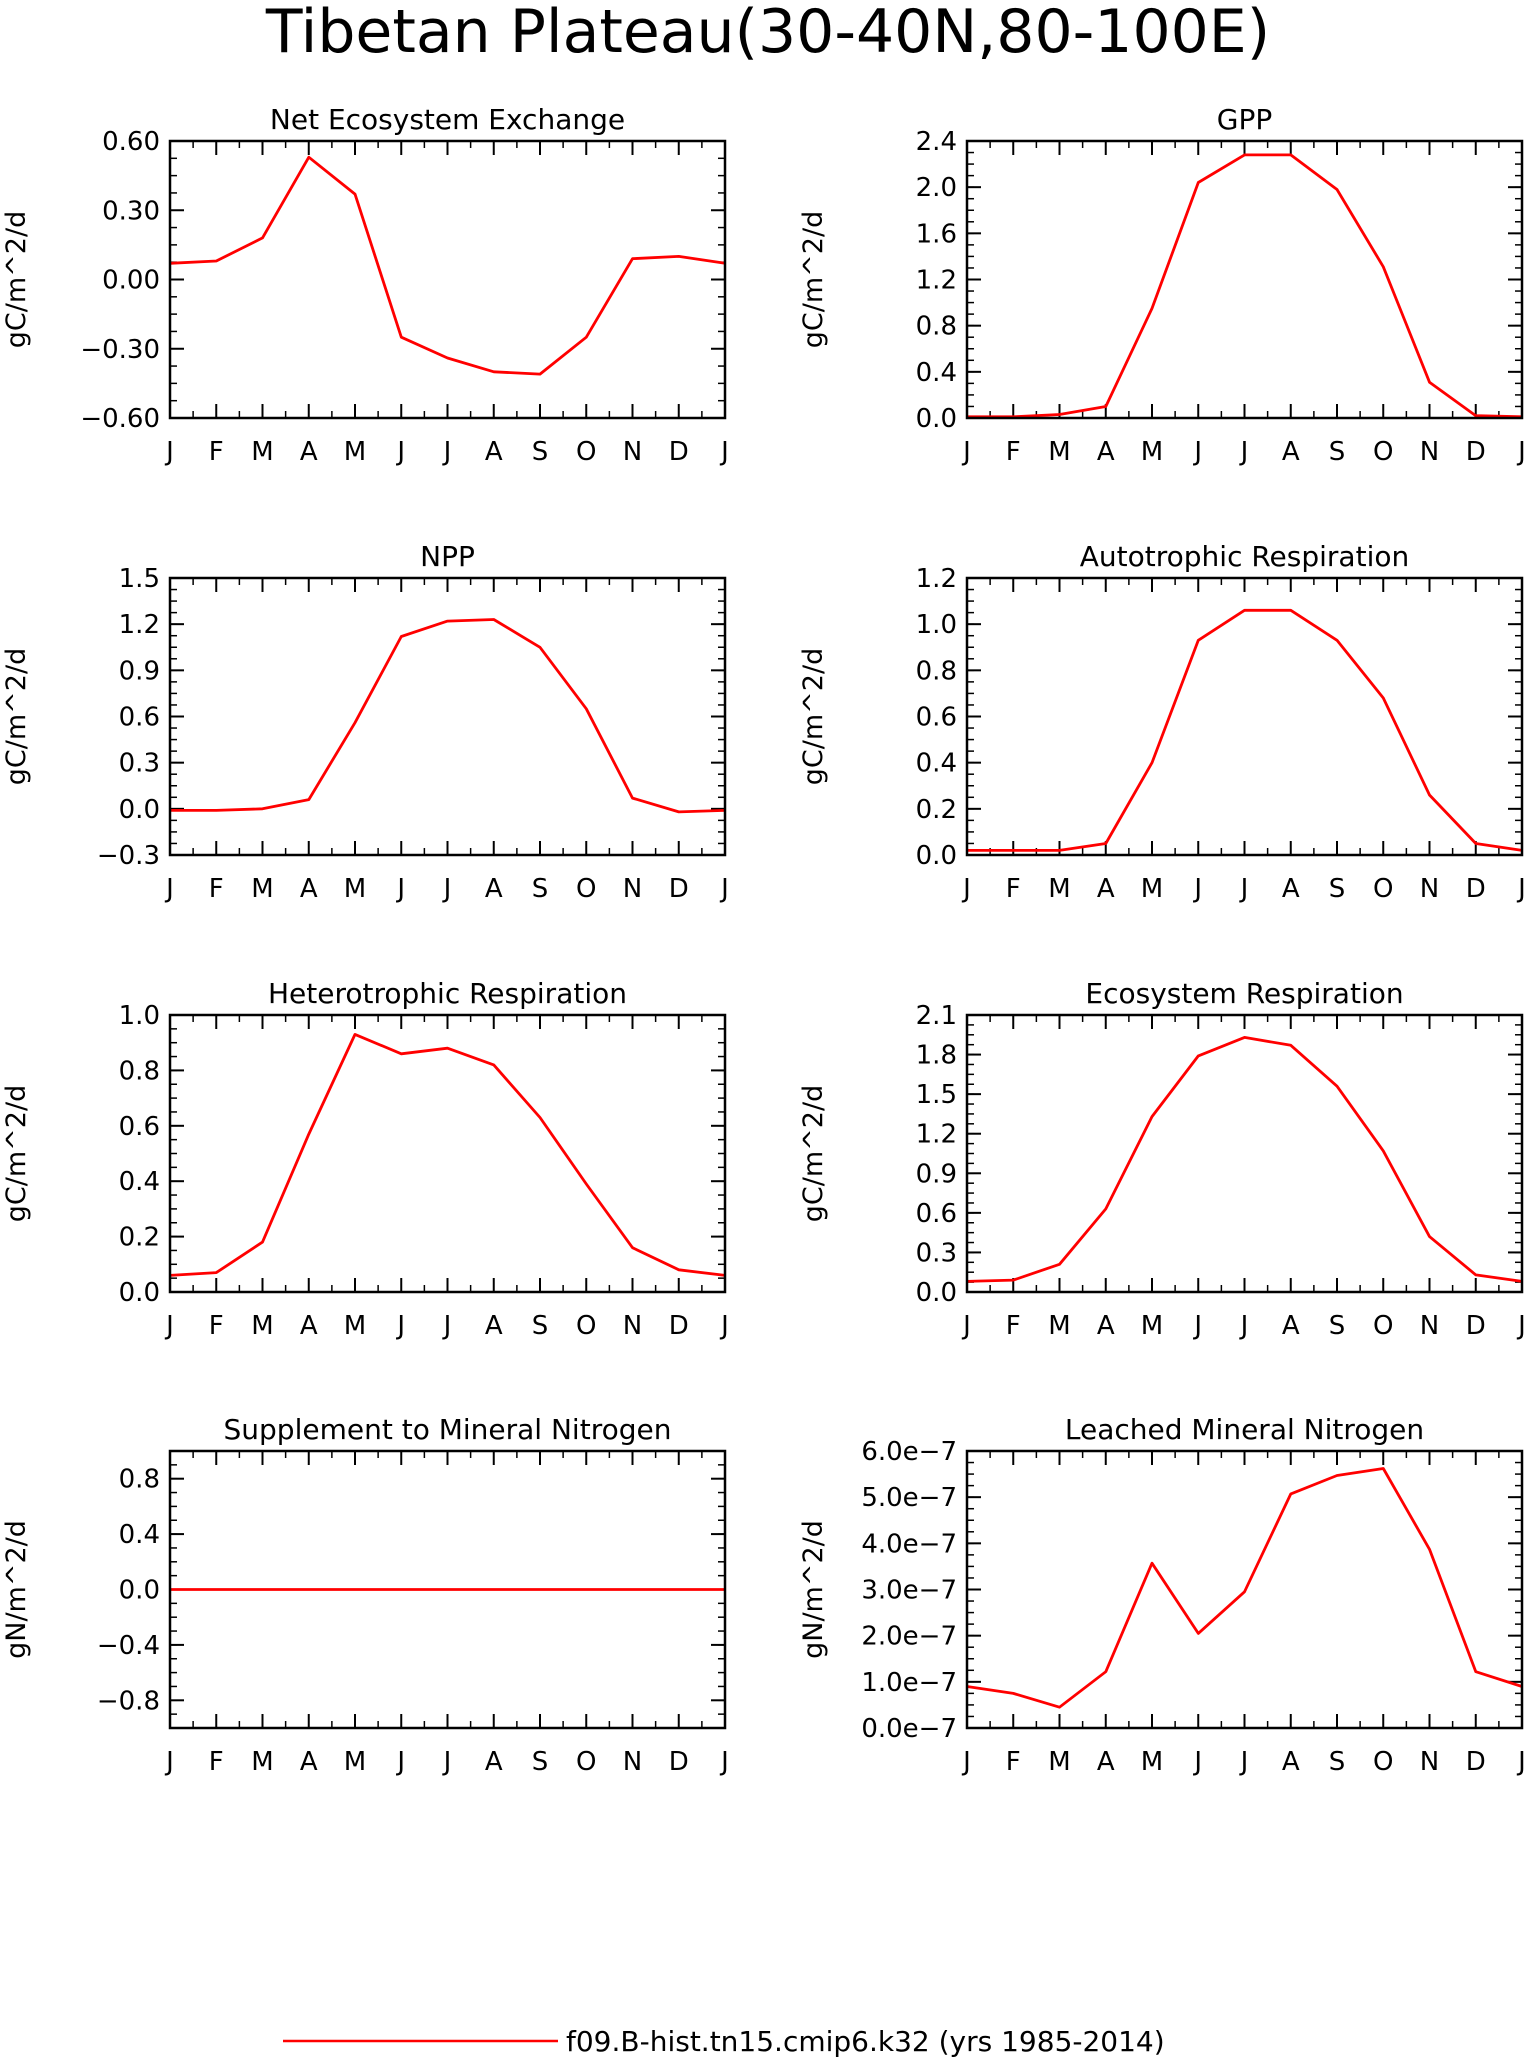 The width and height of the screenshot is (1537, 2066). I want to click on y-tick-label: 2.4, so click(936, 142).